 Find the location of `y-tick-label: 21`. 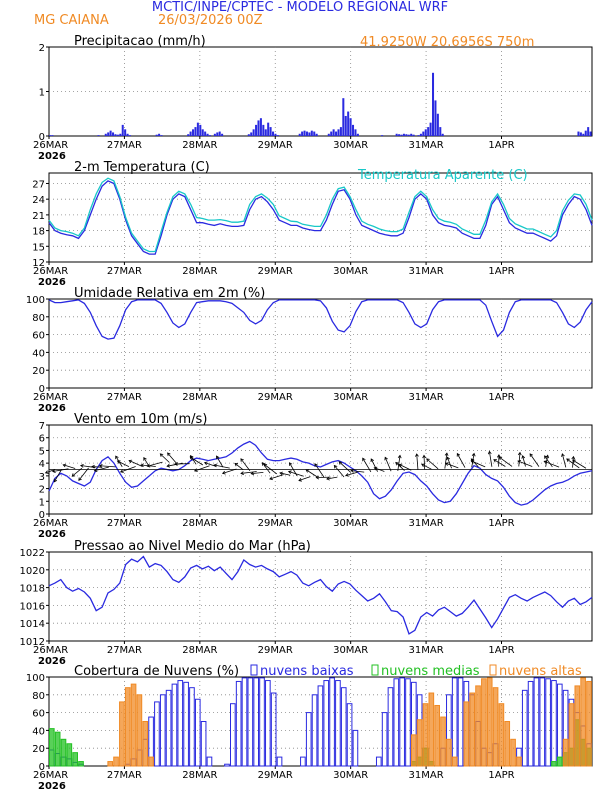

y-tick-label: 21 is located at coordinates (38, 216).